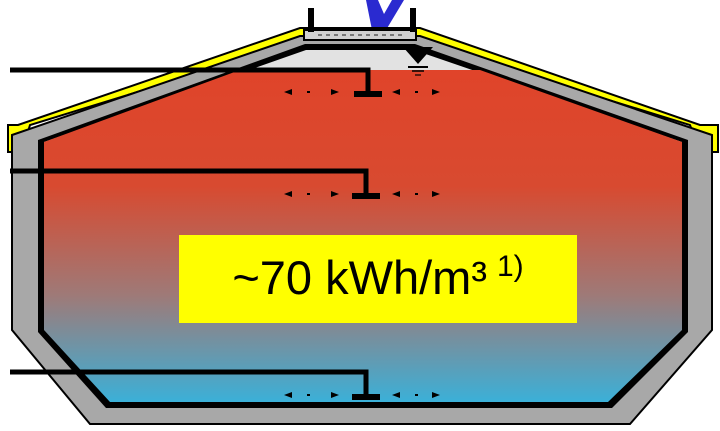 The height and width of the screenshot is (431, 720). What do you see at coordinates (225, 183) in the screenshot?
I see `pipe-middle` at bounding box center [225, 183].